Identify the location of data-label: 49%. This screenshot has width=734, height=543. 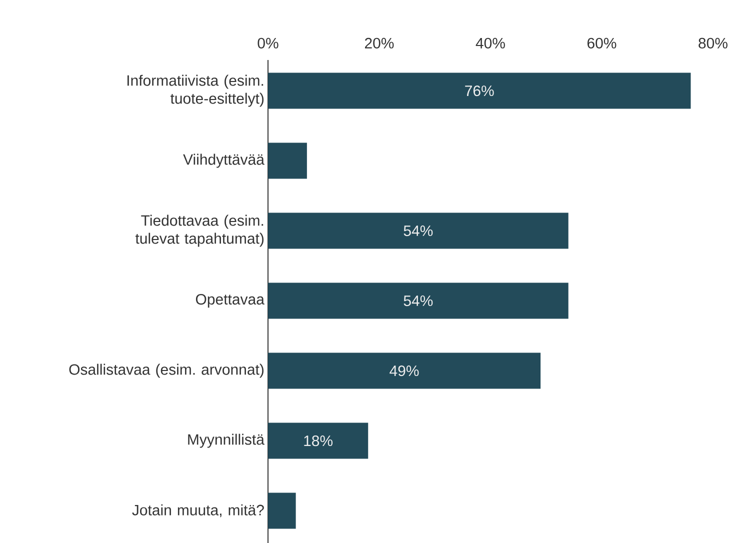
(404, 370).